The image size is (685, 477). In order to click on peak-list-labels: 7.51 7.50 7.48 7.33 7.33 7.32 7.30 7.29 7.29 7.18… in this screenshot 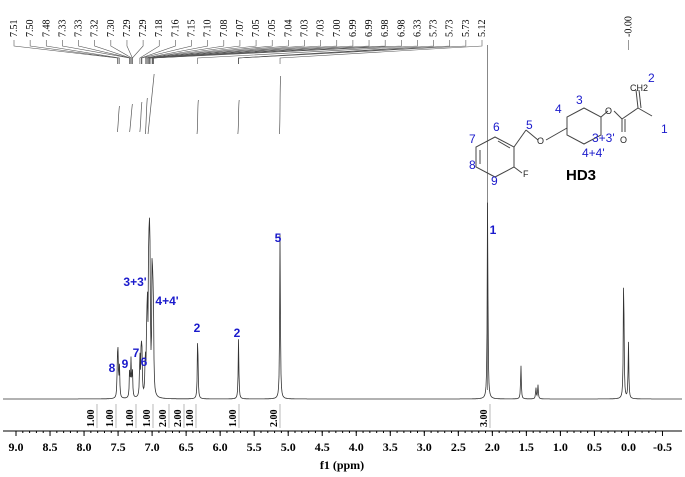, I will do `click(248, 29)`.